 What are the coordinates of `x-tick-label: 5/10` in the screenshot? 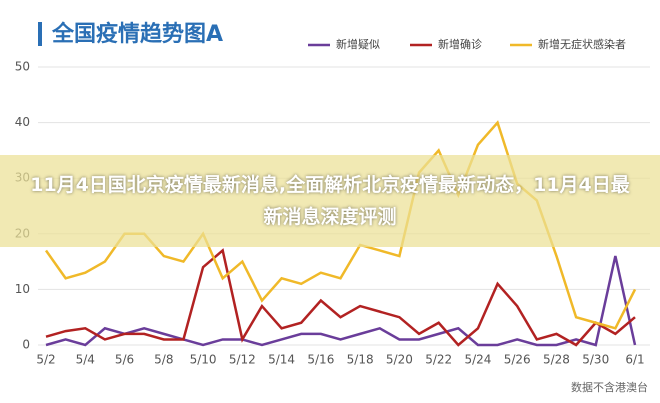 It's located at (203, 360).